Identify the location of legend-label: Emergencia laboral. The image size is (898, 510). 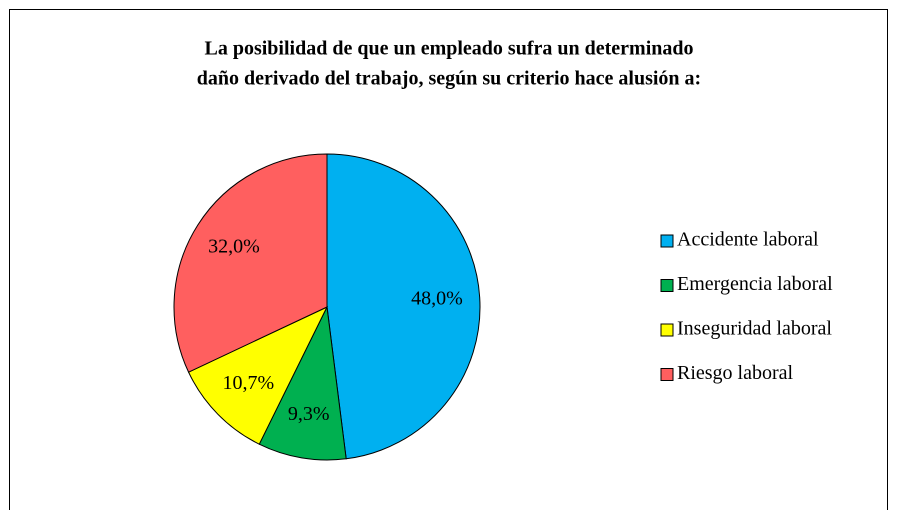
(755, 284).